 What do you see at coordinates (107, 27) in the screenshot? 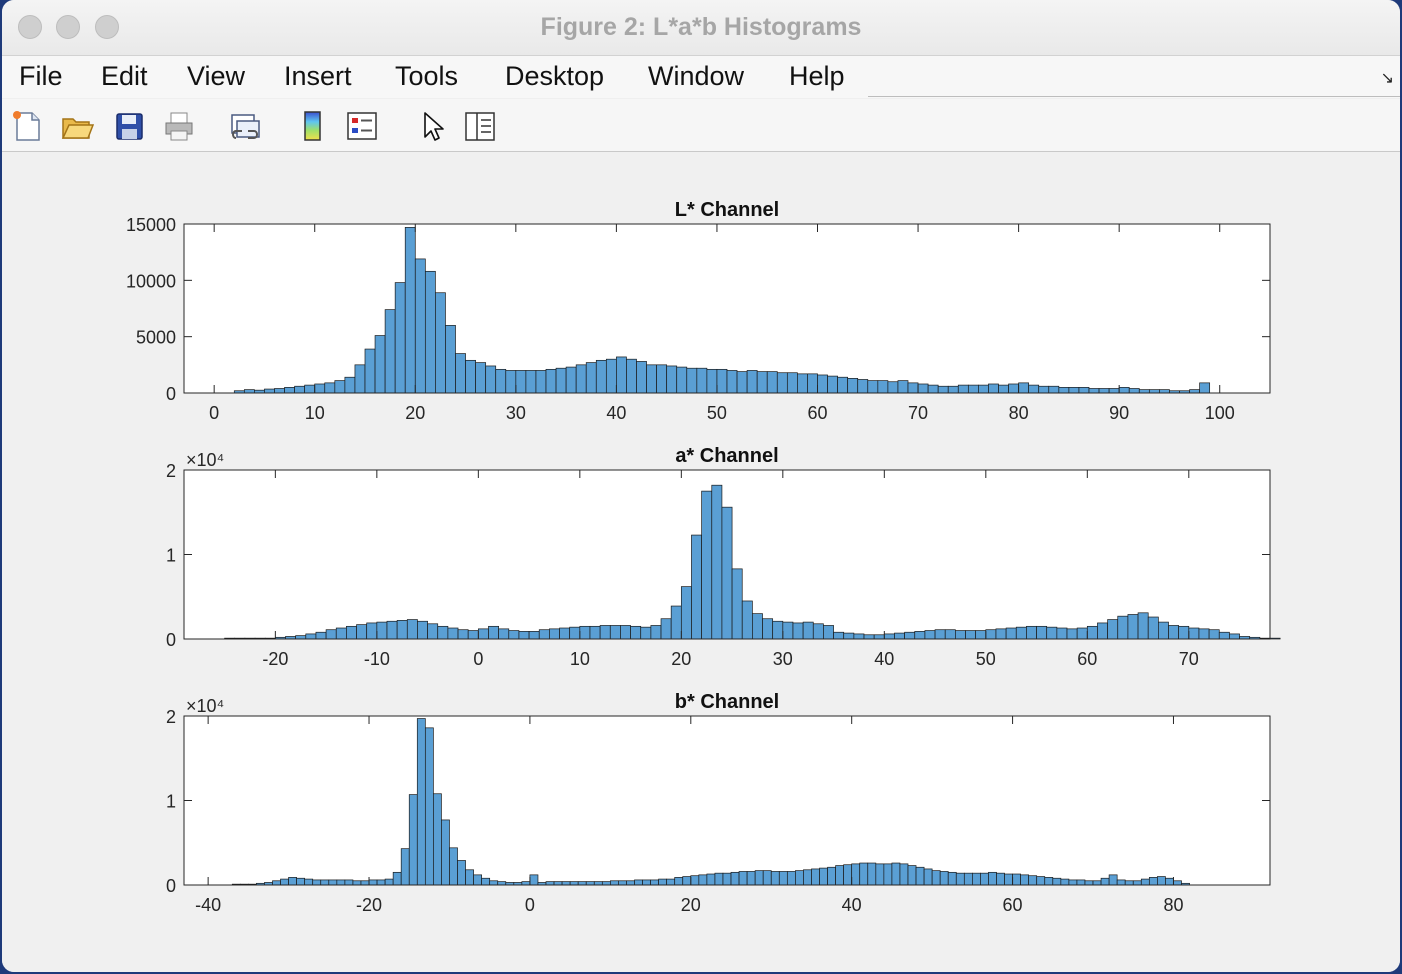
I see `zoom-window-button` at bounding box center [107, 27].